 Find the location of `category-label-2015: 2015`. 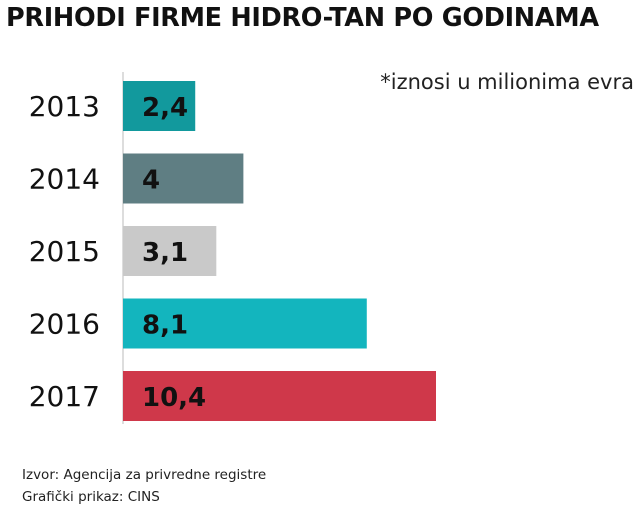

category-label-2015: 2015 is located at coordinates (64, 251).